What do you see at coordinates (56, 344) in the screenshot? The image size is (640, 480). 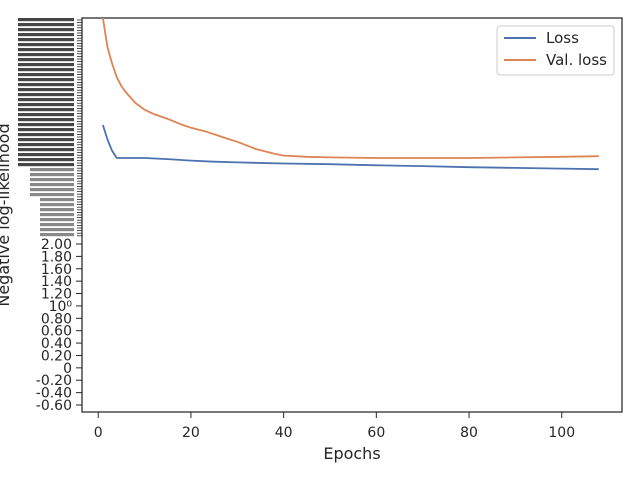 I see `y-tick-label: 0.40` at bounding box center [56, 344].